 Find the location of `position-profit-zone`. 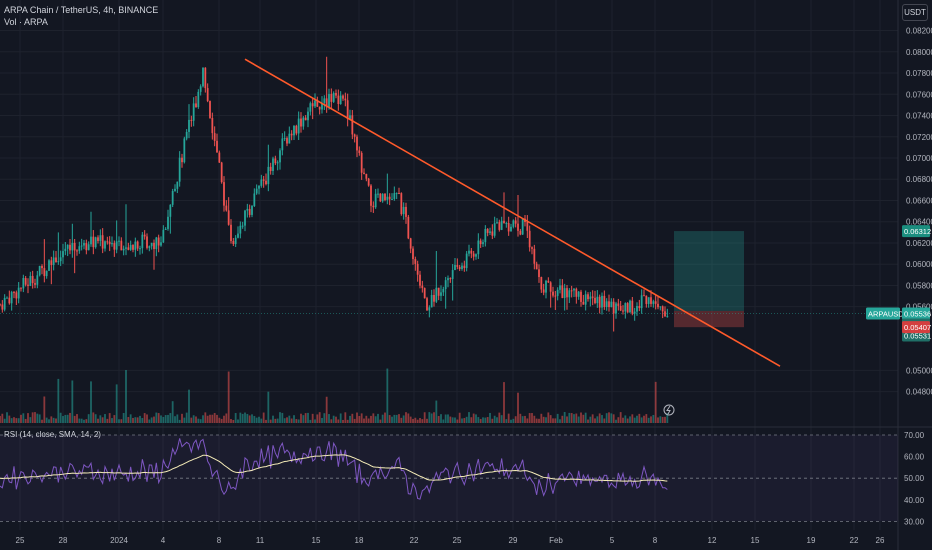

position-profit-zone is located at coordinates (709, 271).